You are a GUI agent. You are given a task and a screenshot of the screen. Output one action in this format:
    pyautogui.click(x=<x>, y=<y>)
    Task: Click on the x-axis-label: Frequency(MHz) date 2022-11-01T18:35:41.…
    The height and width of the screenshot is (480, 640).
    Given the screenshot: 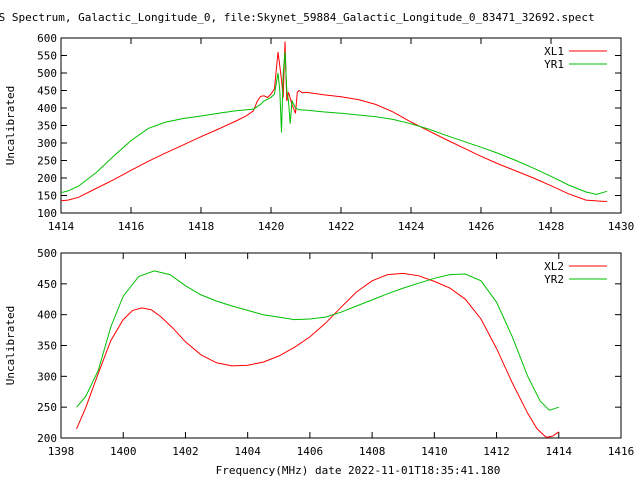 What is the action you would take?
    pyautogui.click(x=358, y=470)
    